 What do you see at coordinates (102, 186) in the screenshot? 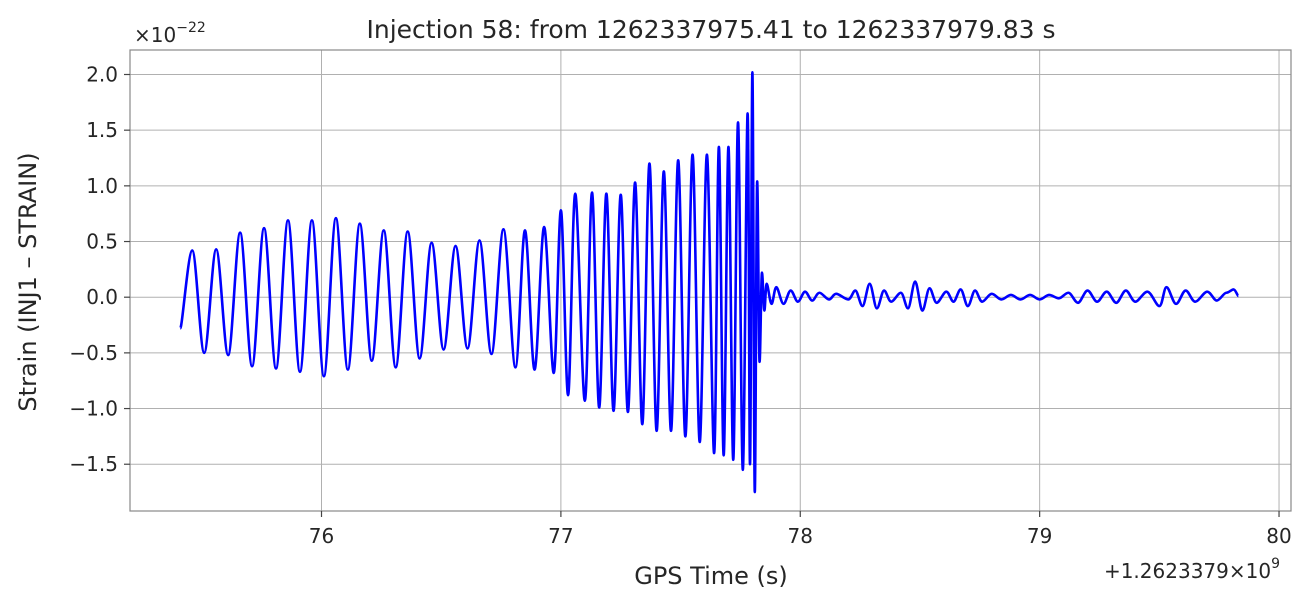
I see `y-tick-label: 1.0` at bounding box center [102, 186].